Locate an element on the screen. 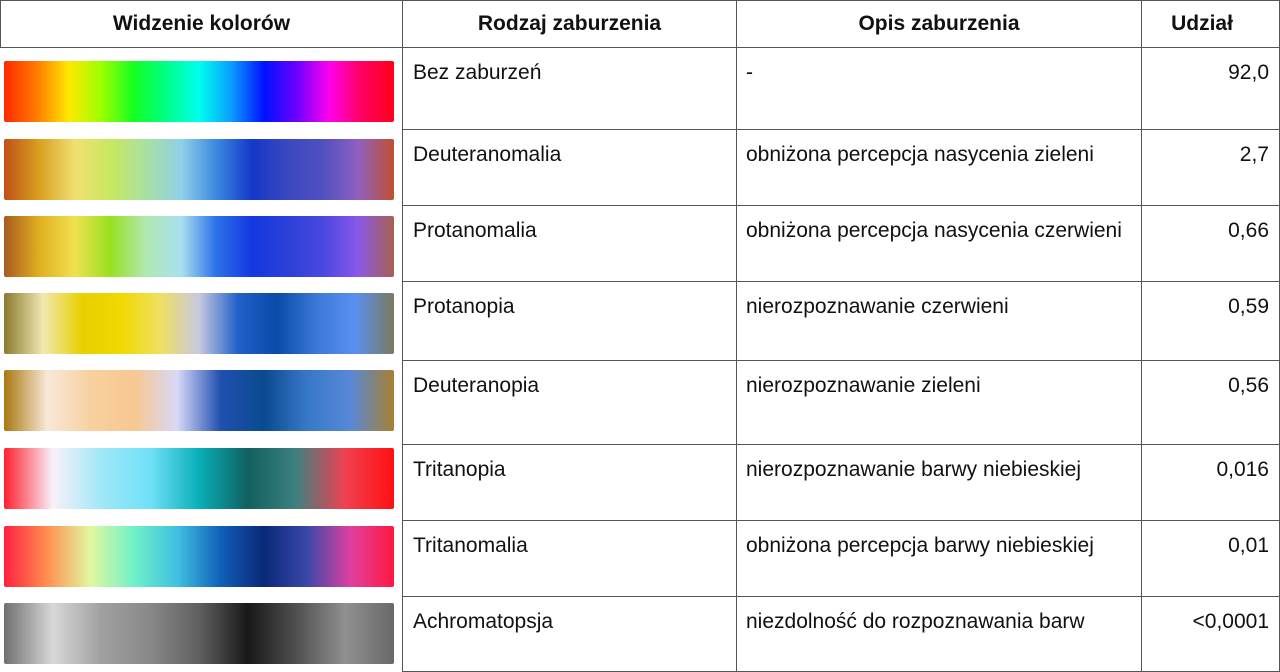  disorder-description: - is located at coordinates (749, 72).